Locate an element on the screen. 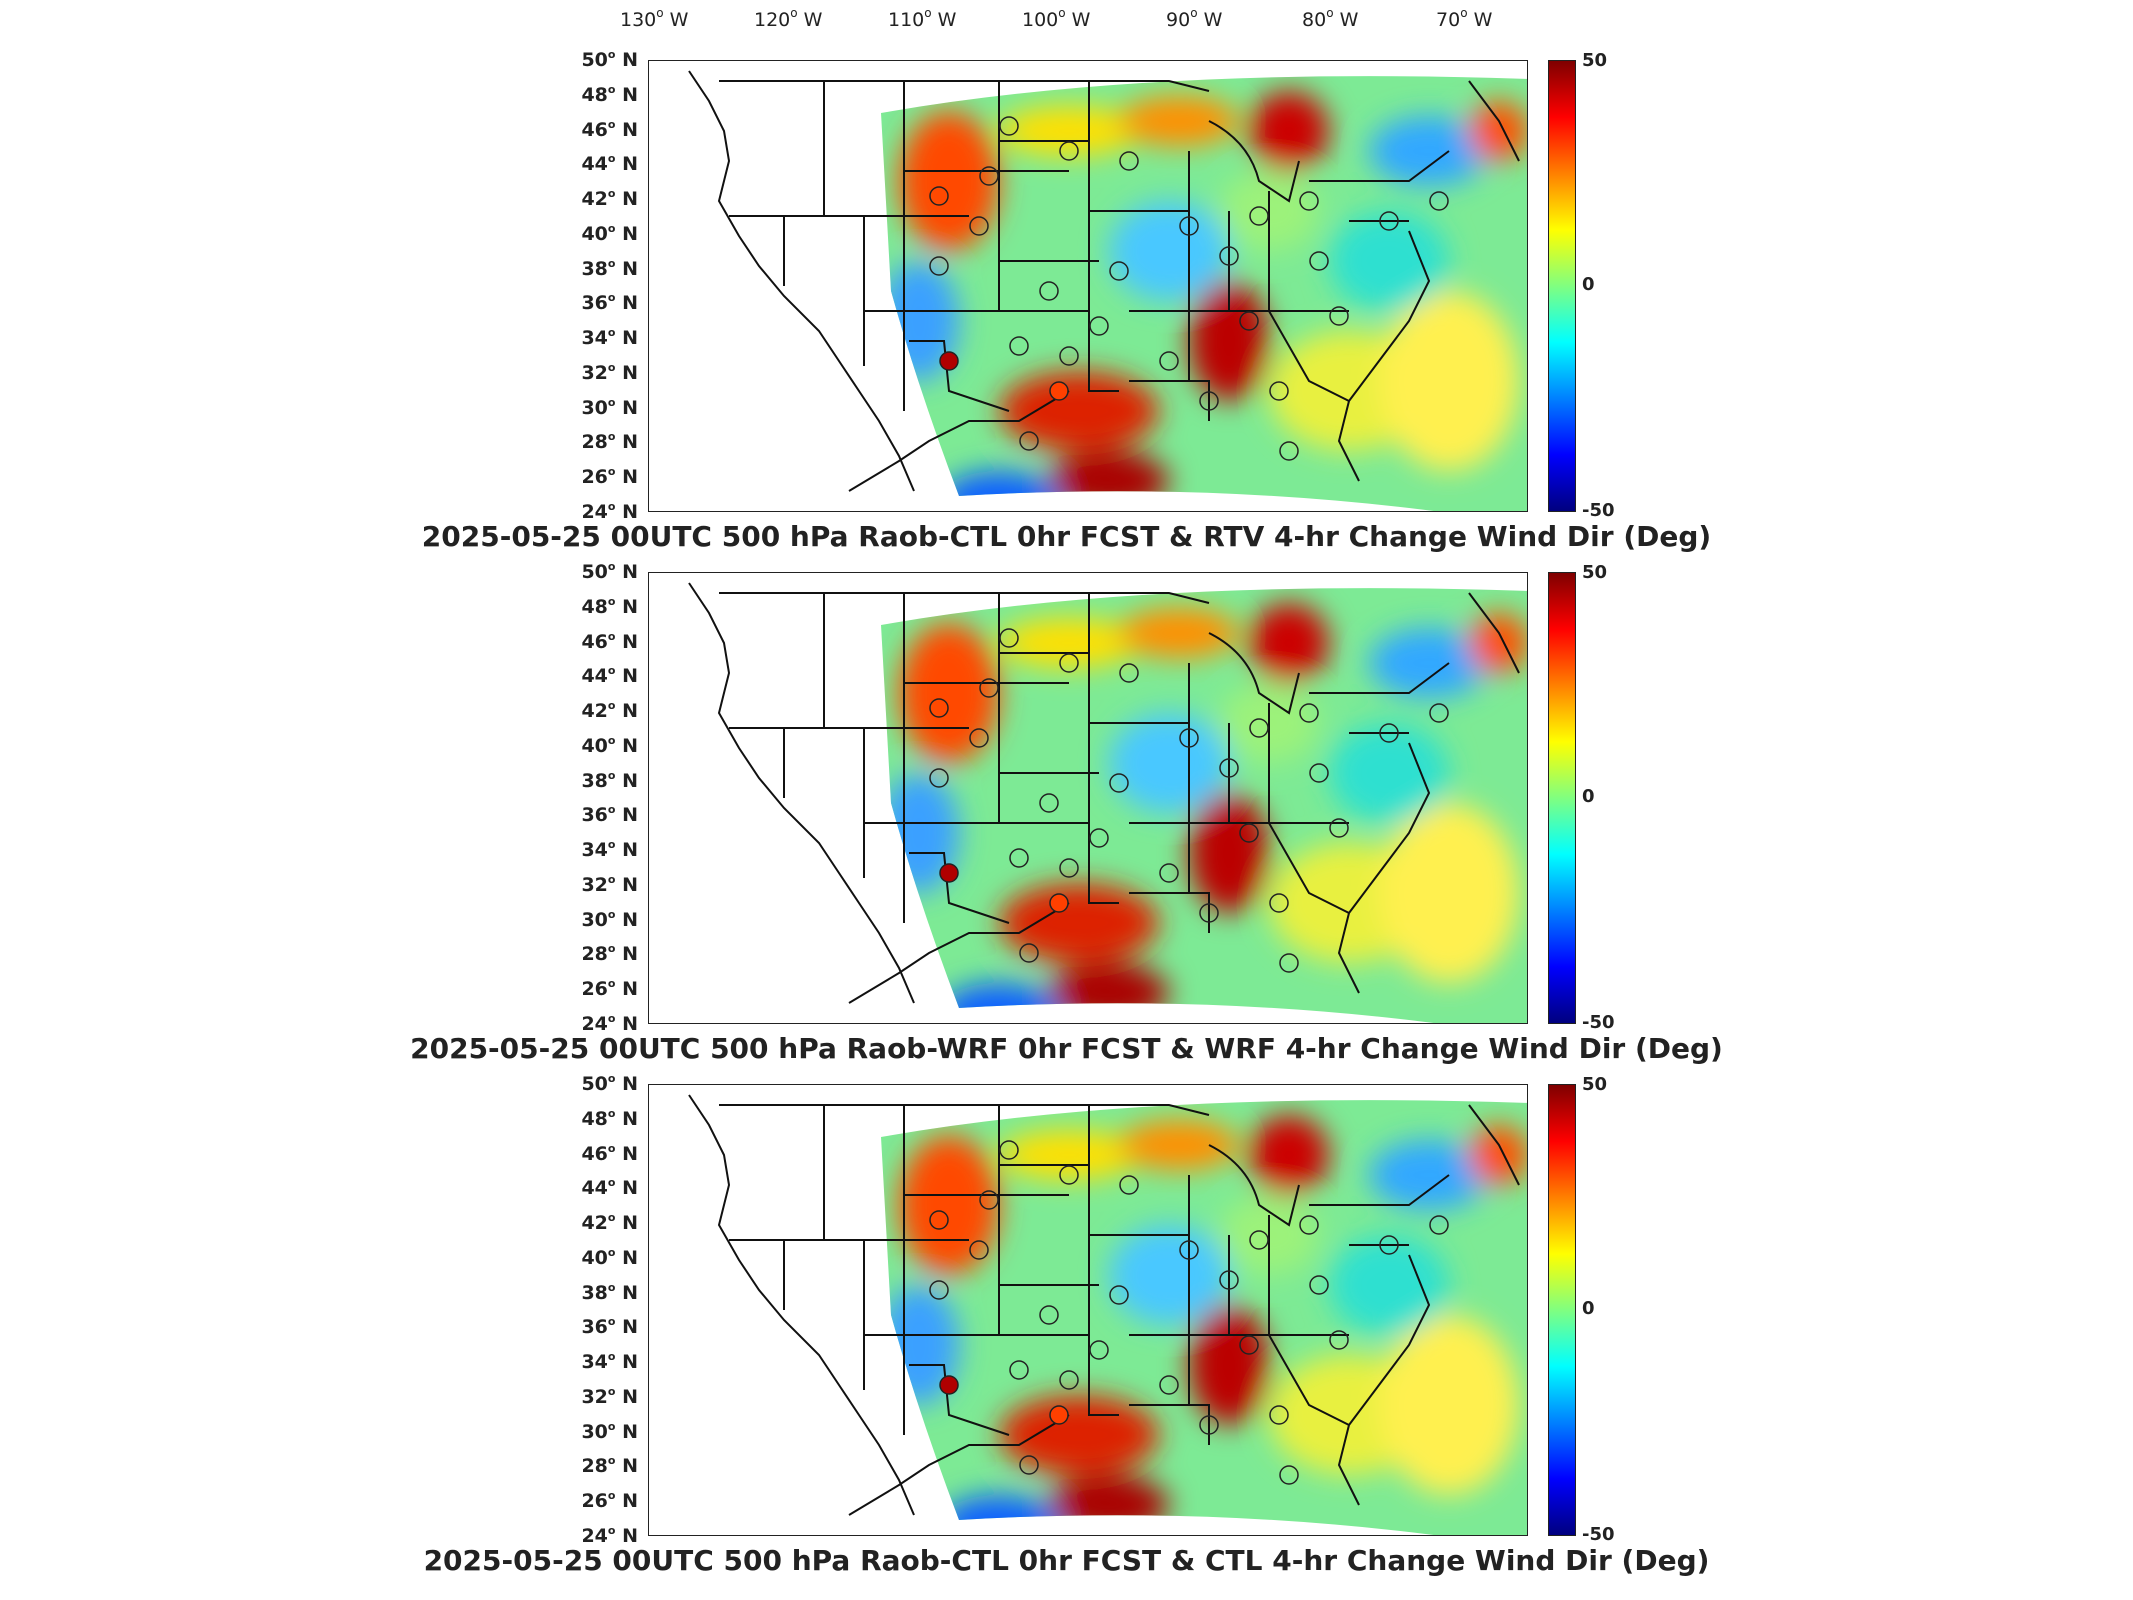  lon-label-80w: 80o W is located at coordinates (1330, 18).